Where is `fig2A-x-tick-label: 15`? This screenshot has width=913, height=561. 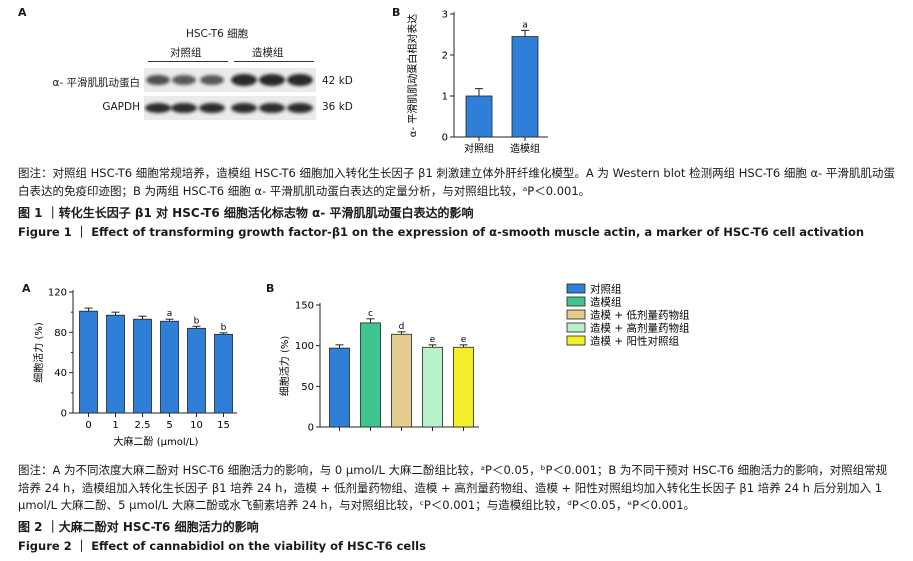
fig2A-x-tick-label: 15 is located at coordinates (223, 425).